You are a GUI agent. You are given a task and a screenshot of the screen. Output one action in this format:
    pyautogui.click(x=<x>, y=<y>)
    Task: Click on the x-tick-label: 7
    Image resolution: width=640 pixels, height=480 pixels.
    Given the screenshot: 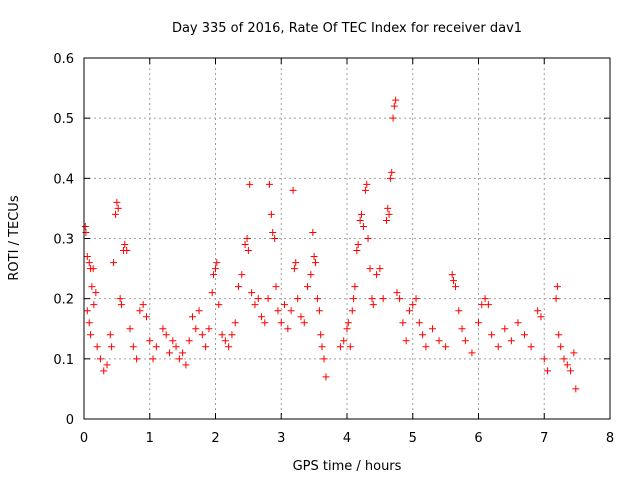 What is the action you would take?
    pyautogui.click(x=544, y=438)
    